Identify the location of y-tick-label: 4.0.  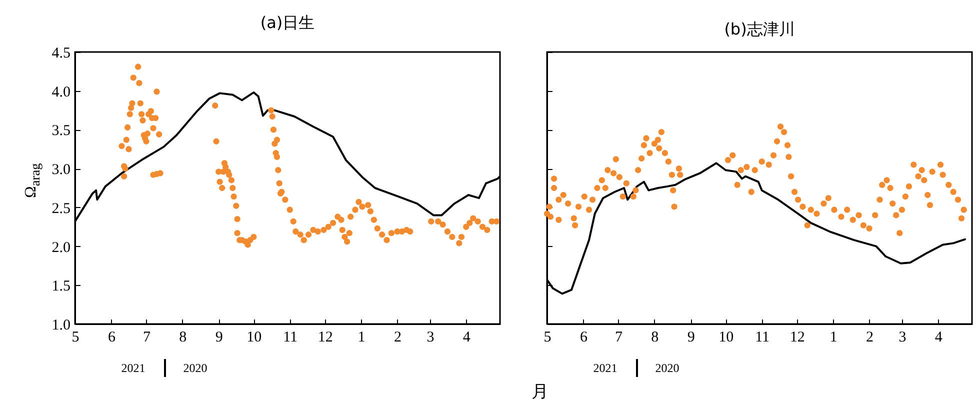
(61, 92).